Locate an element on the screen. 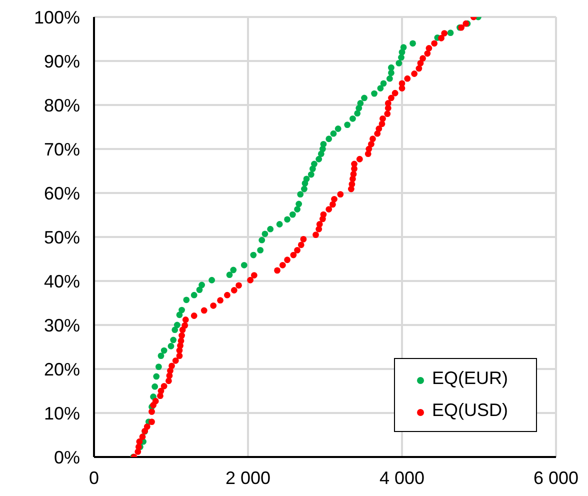  y-tick-label: 0% is located at coordinates (67, 457).